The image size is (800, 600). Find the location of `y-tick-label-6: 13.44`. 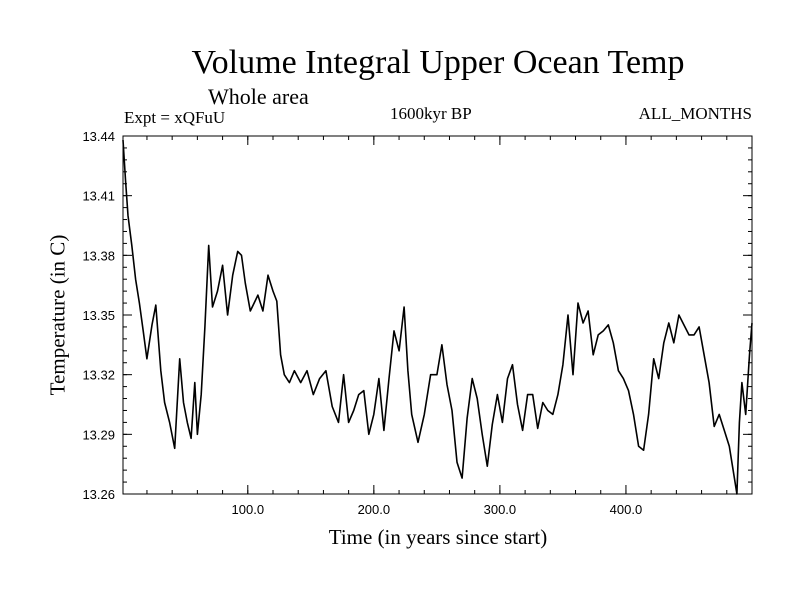

y-tick-label-6: 13.44 is located at coordinates (98, 136).